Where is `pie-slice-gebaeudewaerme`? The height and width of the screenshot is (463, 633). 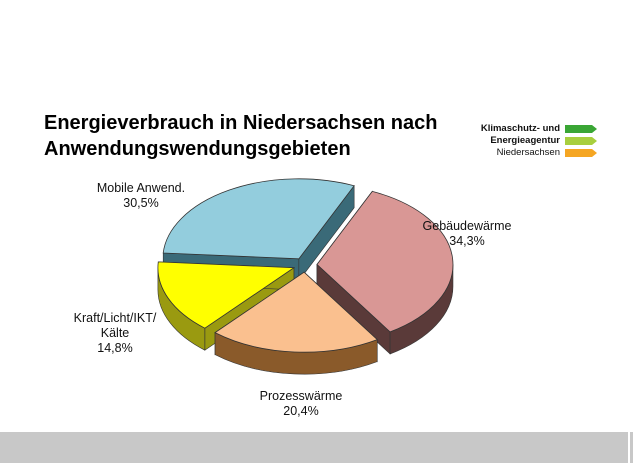 pie-slice-gebaeudewaerme is located at coordinates (385, 261).